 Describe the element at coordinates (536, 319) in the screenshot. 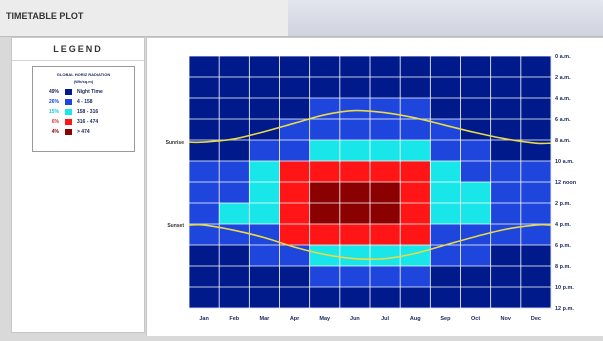

I see `x-tick-label: Dec` at that location.